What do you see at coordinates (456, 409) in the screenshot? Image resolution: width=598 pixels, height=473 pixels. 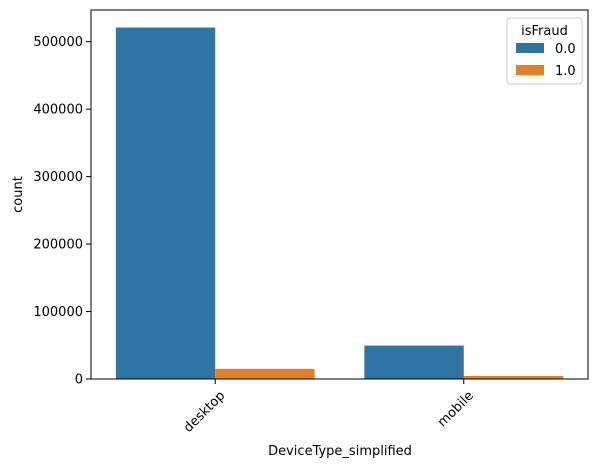 I see `x-tick-label: mobile` at bounding box center [456, 409].